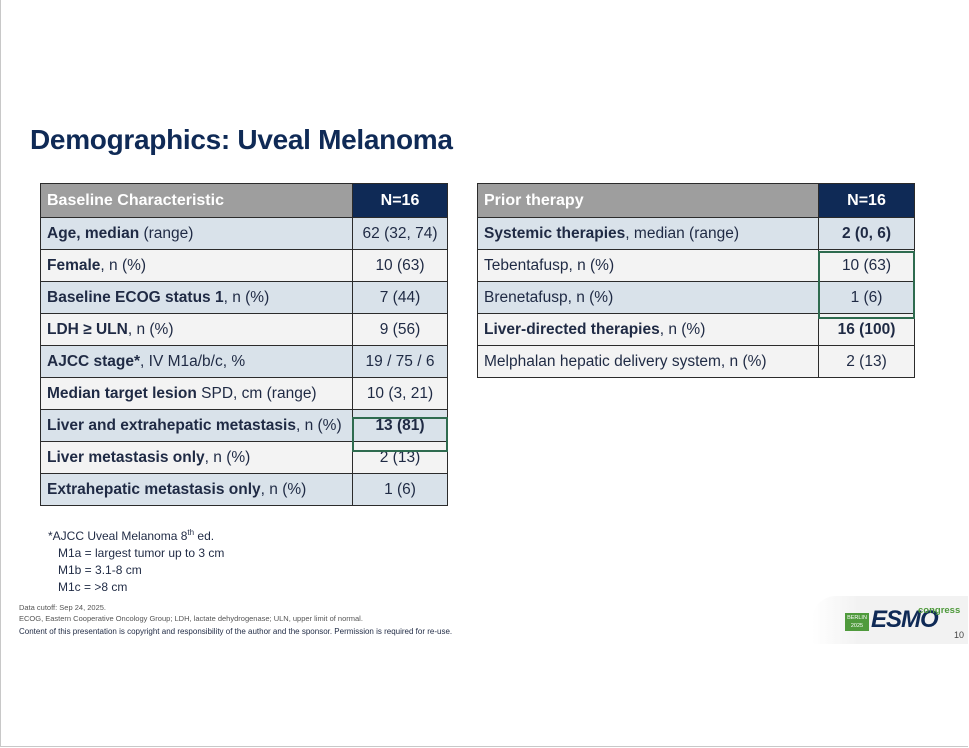 The width and height of the screenshot is (969, 748). Describe the element at coordinates (196, 489) in the screenshot. I see `row-label: Extrahepatic metastasis only, n (%)` at that location.